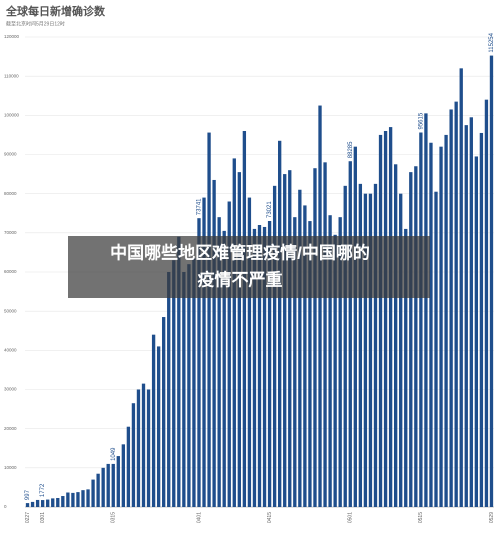 Image resolution: width=500 pixels, height=536 pixels. Describe the element at coordinates (270, 517) in the screenshot. I see `x-tick-label: 0415` at that location.